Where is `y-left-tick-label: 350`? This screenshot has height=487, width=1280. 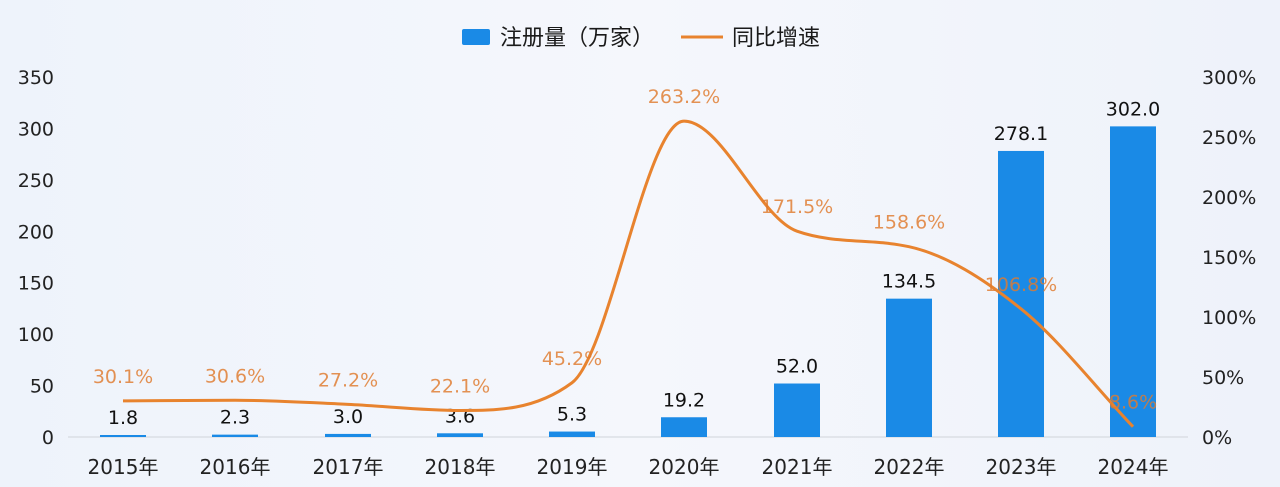
y-left-tick-label: 350 is located at coordinates (36, 78).